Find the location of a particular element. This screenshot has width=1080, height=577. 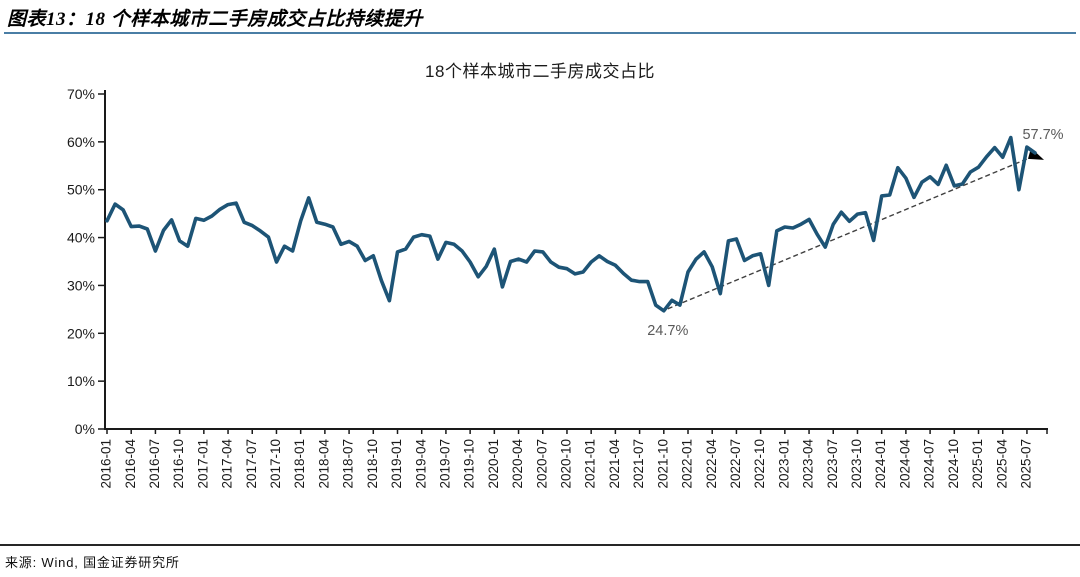

x-tick-label: 2017-07 is located at coordinates (251, 464).